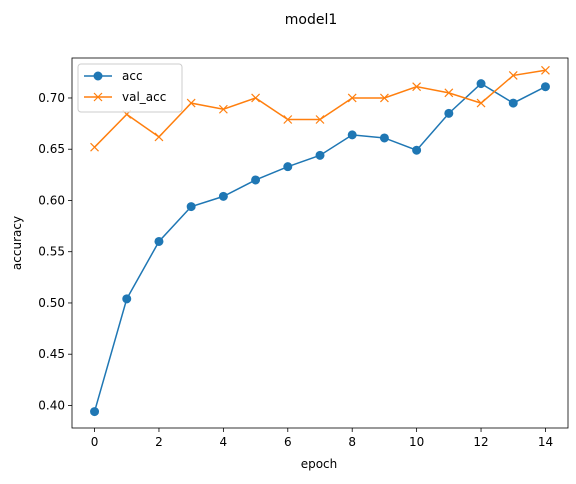 Image resolution: width=576 pixels, height=484 pixels. I want to click on y-tick-label: 0.70, so click(51, 98).